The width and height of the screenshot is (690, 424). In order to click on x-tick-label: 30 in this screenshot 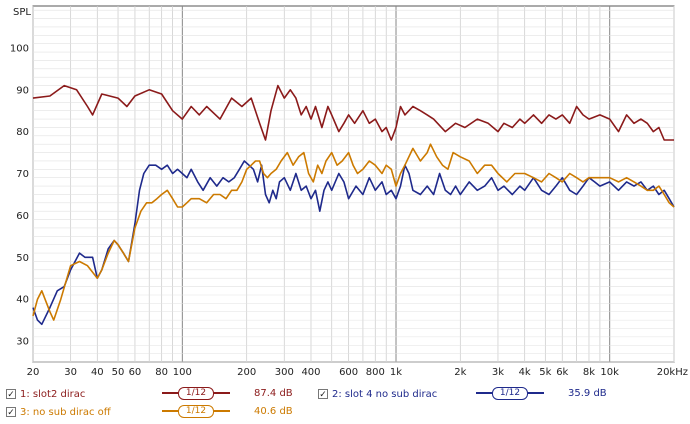, I will do `click(70, 372)`.